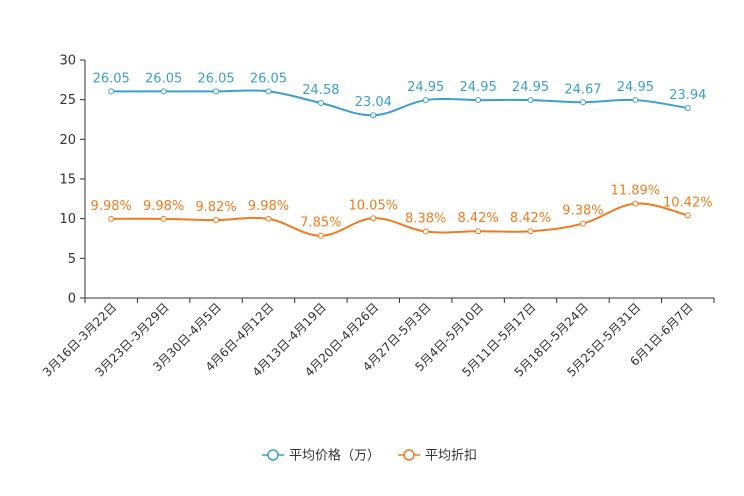 The image size is (744, 496). What do you see at coordinates (374, 205) in the screenshot?
I see `data-label: 10.05%` at bounding box center [374, 205].